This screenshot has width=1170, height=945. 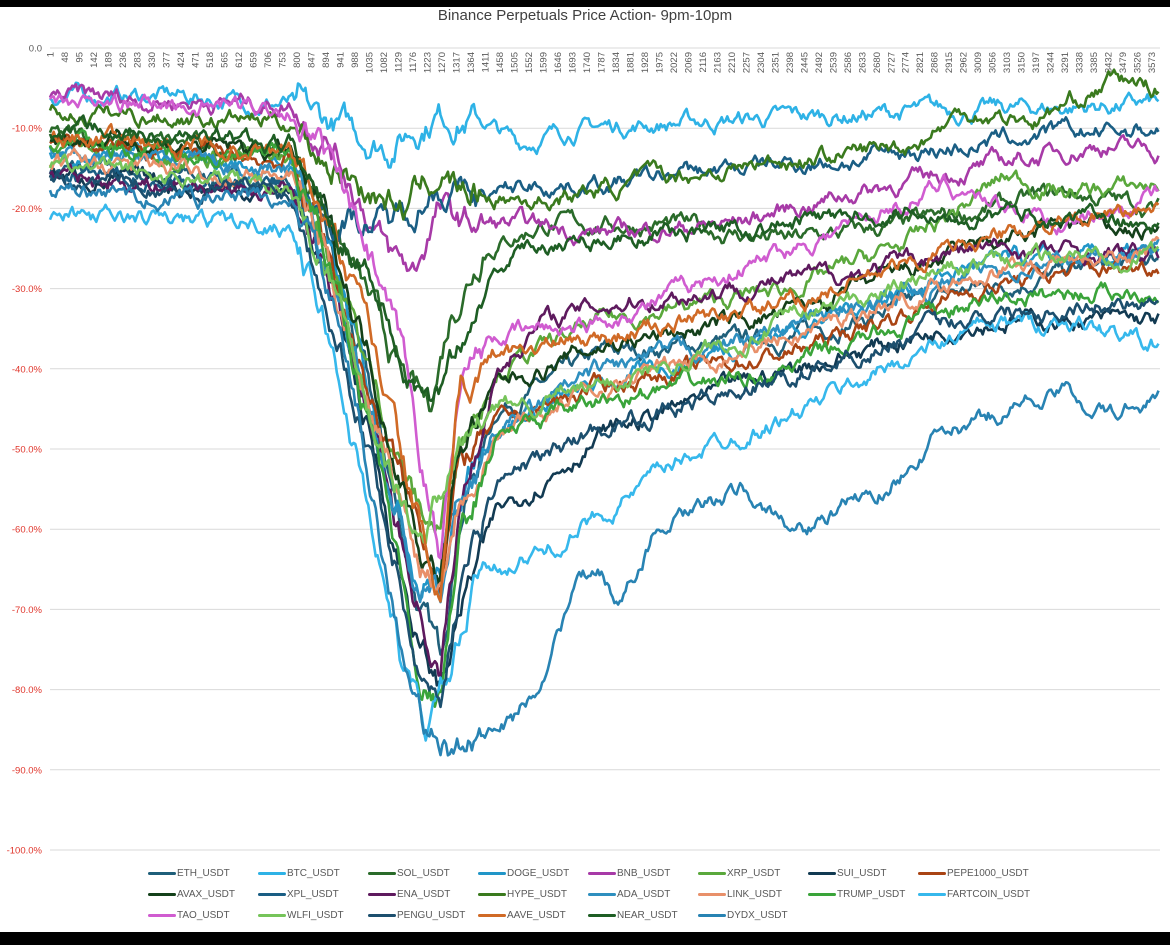 What do you see at coordinates (123, 60) in the screenshot?
I see `x-tick-label: 236` at bounding box center [123, 60].